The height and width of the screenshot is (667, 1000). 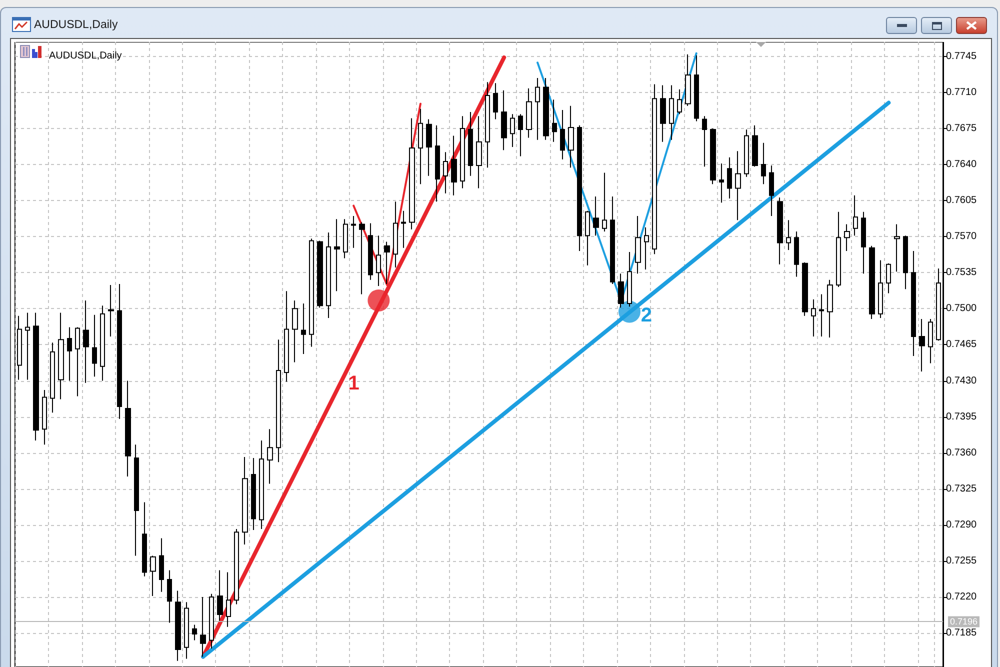 I want to click on ref-line-label: 0.7196, so click(x=964, y=621).